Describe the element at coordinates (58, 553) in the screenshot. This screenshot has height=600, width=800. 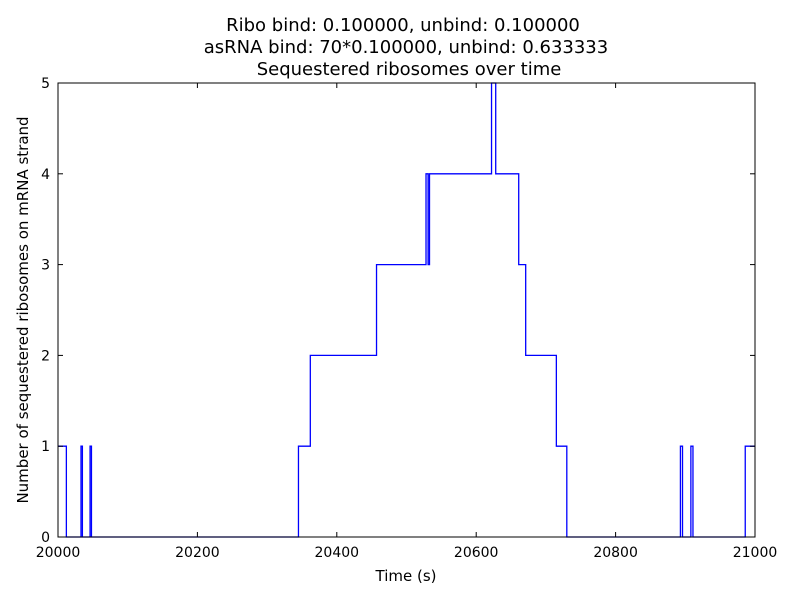
I see `x-tick-label: 20000` at that location.